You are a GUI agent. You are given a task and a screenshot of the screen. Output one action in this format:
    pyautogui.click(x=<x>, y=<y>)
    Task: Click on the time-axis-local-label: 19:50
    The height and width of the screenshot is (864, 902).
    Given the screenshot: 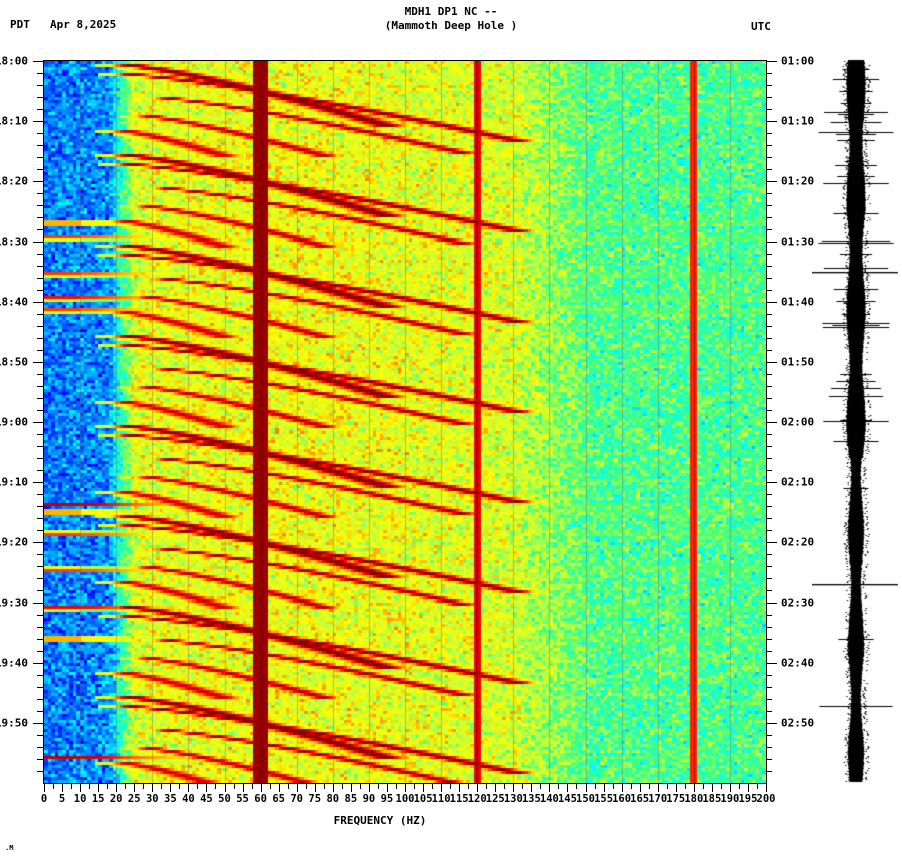 What is the action you would take?
    pyautogui.click(x=14, y=723)
    